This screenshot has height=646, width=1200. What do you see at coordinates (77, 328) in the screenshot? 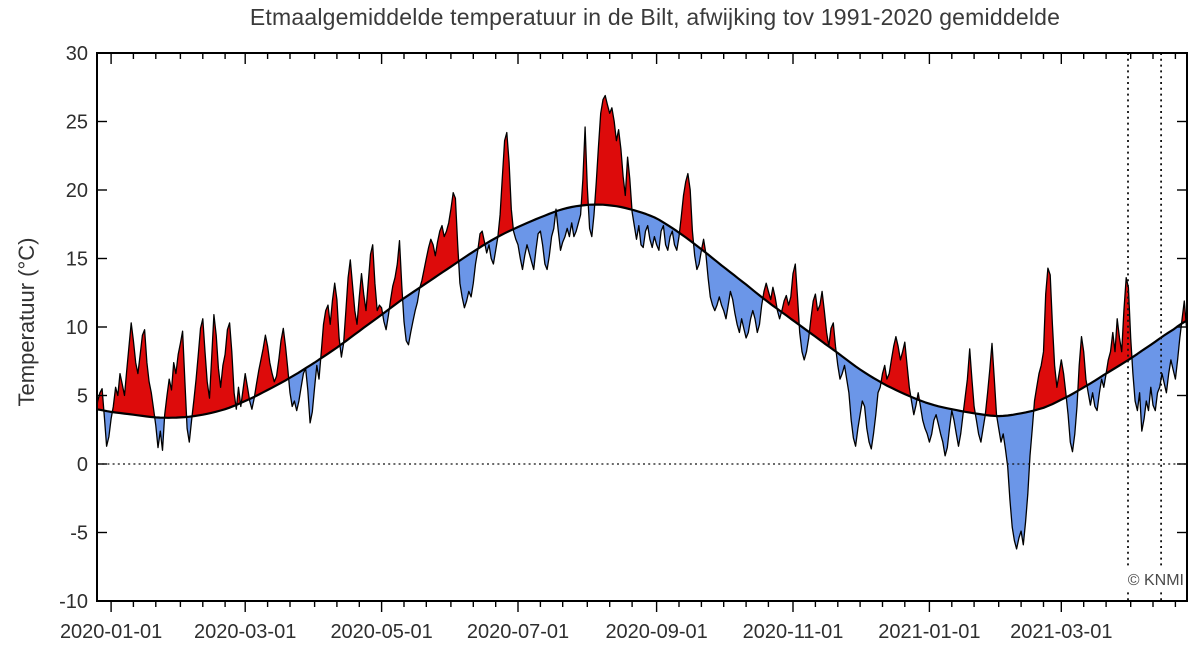
I see `y-tick-label: 10` at bounding box center [77, 328].